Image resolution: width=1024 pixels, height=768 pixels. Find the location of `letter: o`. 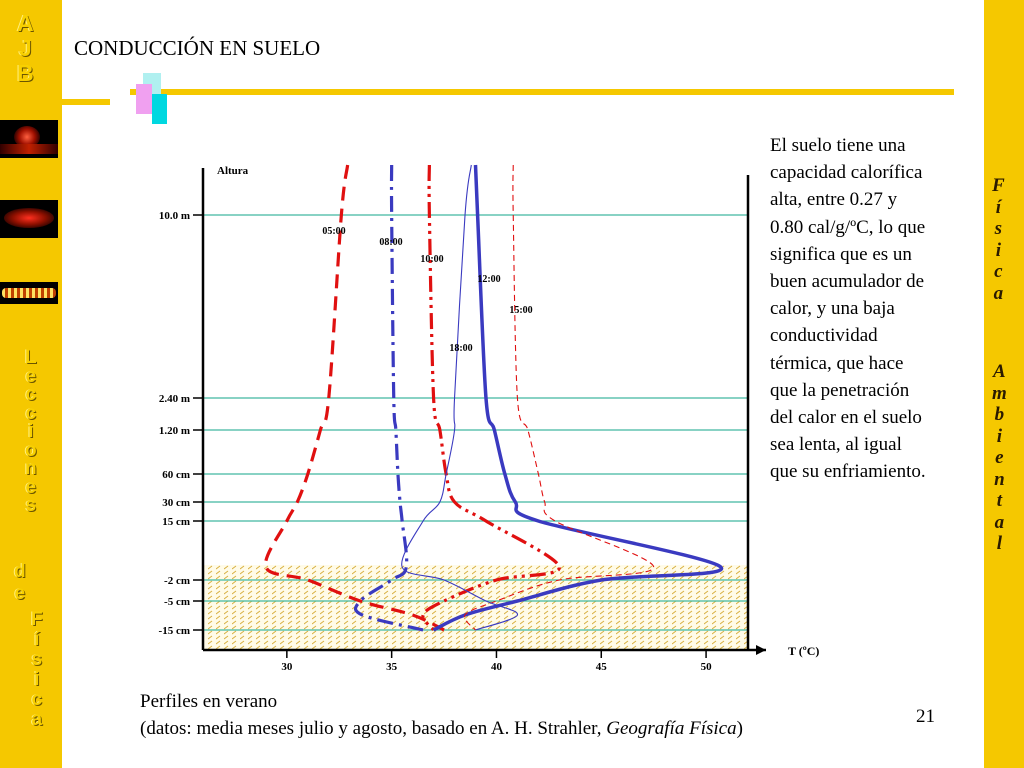

letter: o is located at coordinates (31, 450).